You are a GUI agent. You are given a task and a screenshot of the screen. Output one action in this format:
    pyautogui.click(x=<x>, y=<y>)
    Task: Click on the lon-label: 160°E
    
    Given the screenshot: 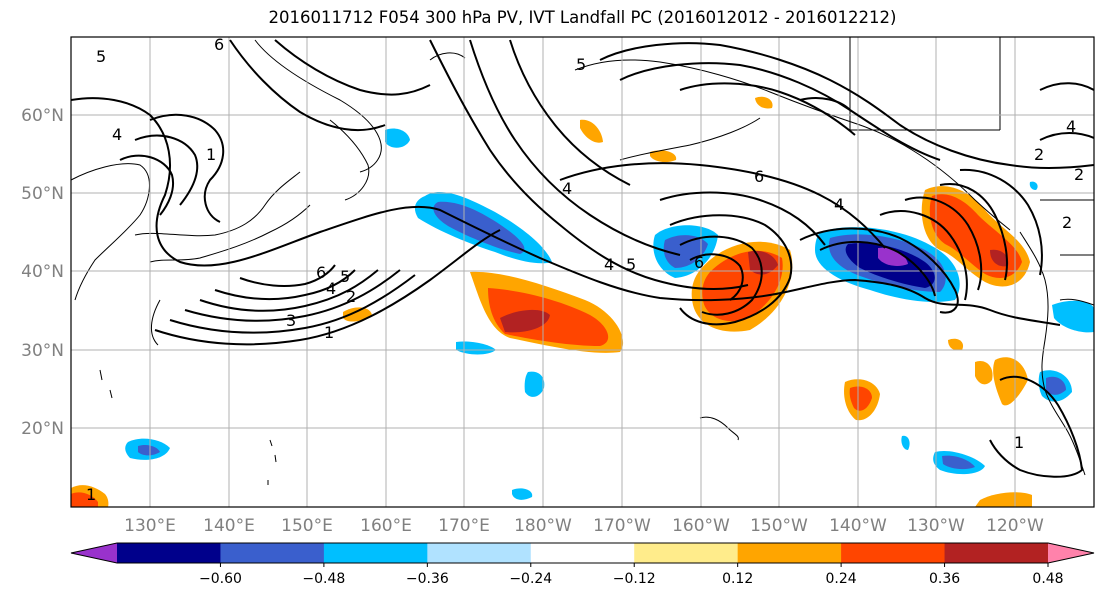 What is the action you would take?
    pyautogui.click(x=386, y=526)
    